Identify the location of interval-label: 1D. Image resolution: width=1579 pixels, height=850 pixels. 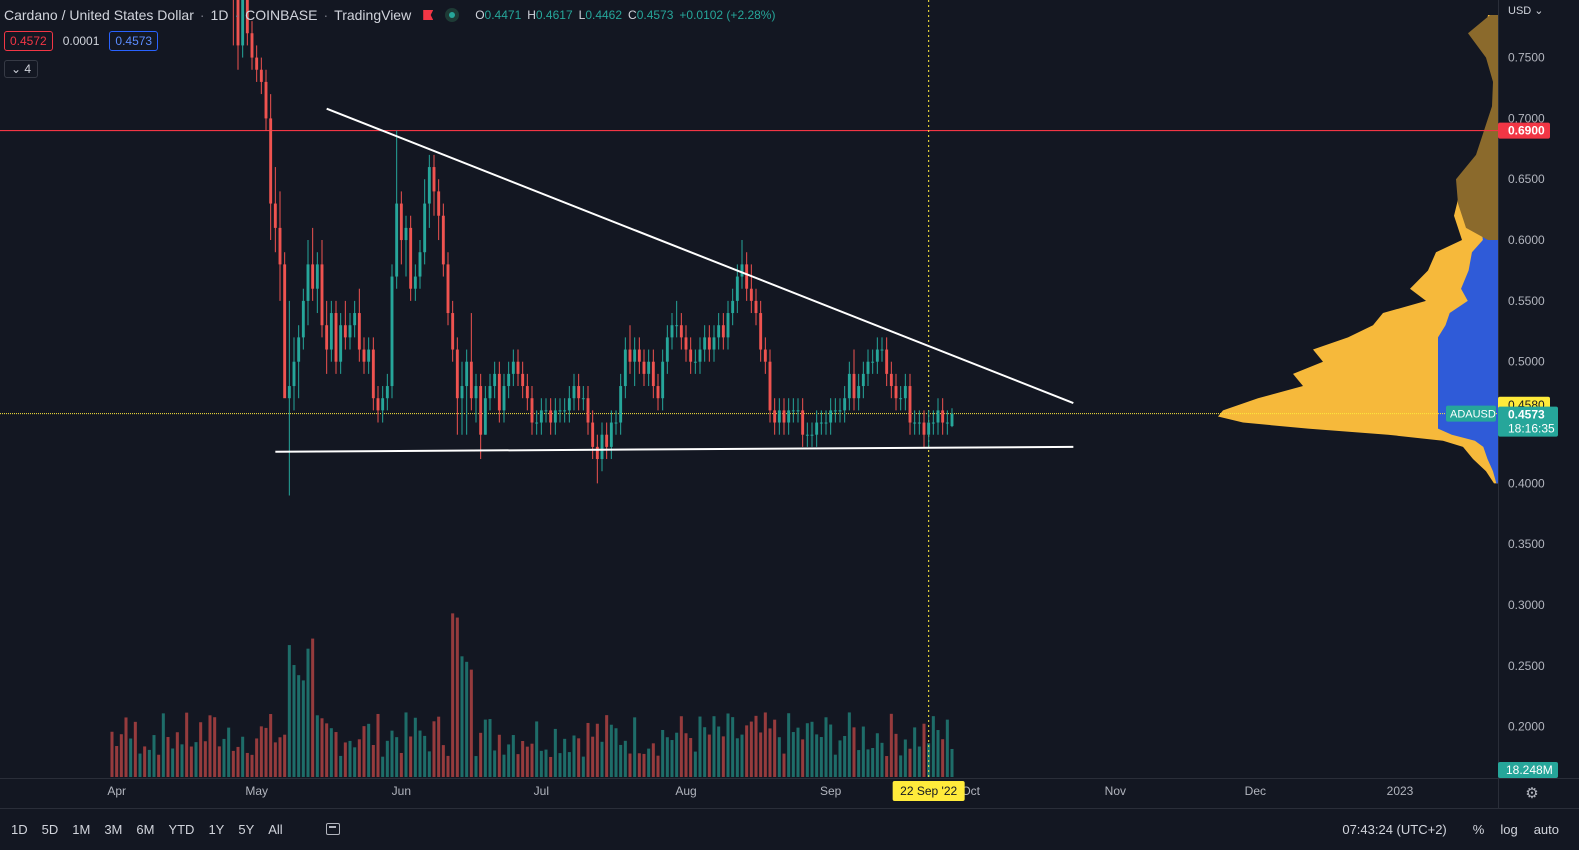
(219, 15).